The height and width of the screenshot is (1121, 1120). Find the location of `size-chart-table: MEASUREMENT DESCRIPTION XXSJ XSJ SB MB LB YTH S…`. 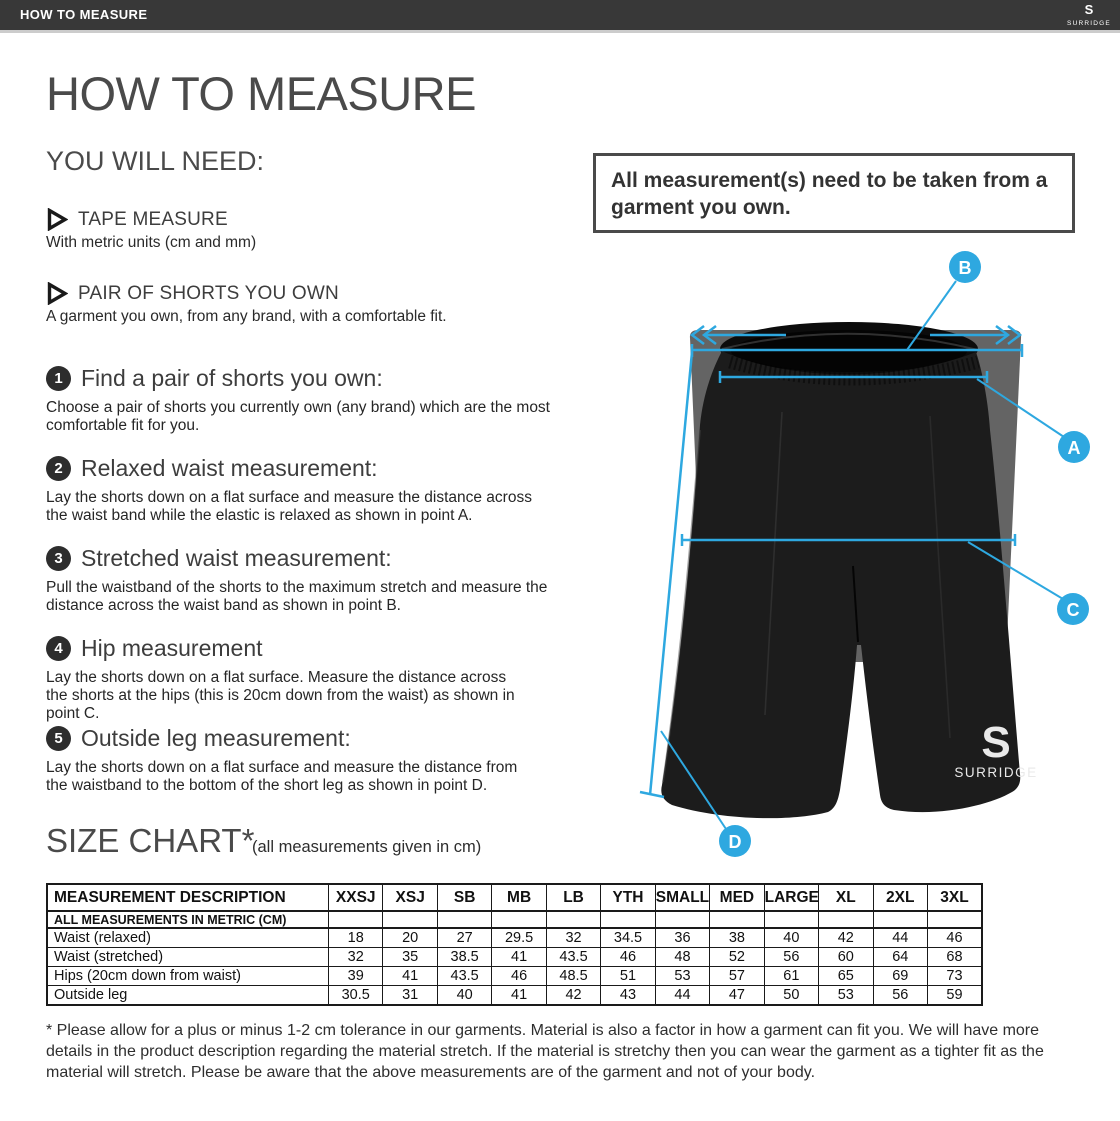

size-chart-table: MEASUREMENT DESCRIPTION XXSJ XSJ SB MB LB YTH S… is located at coordinates (514, 944).